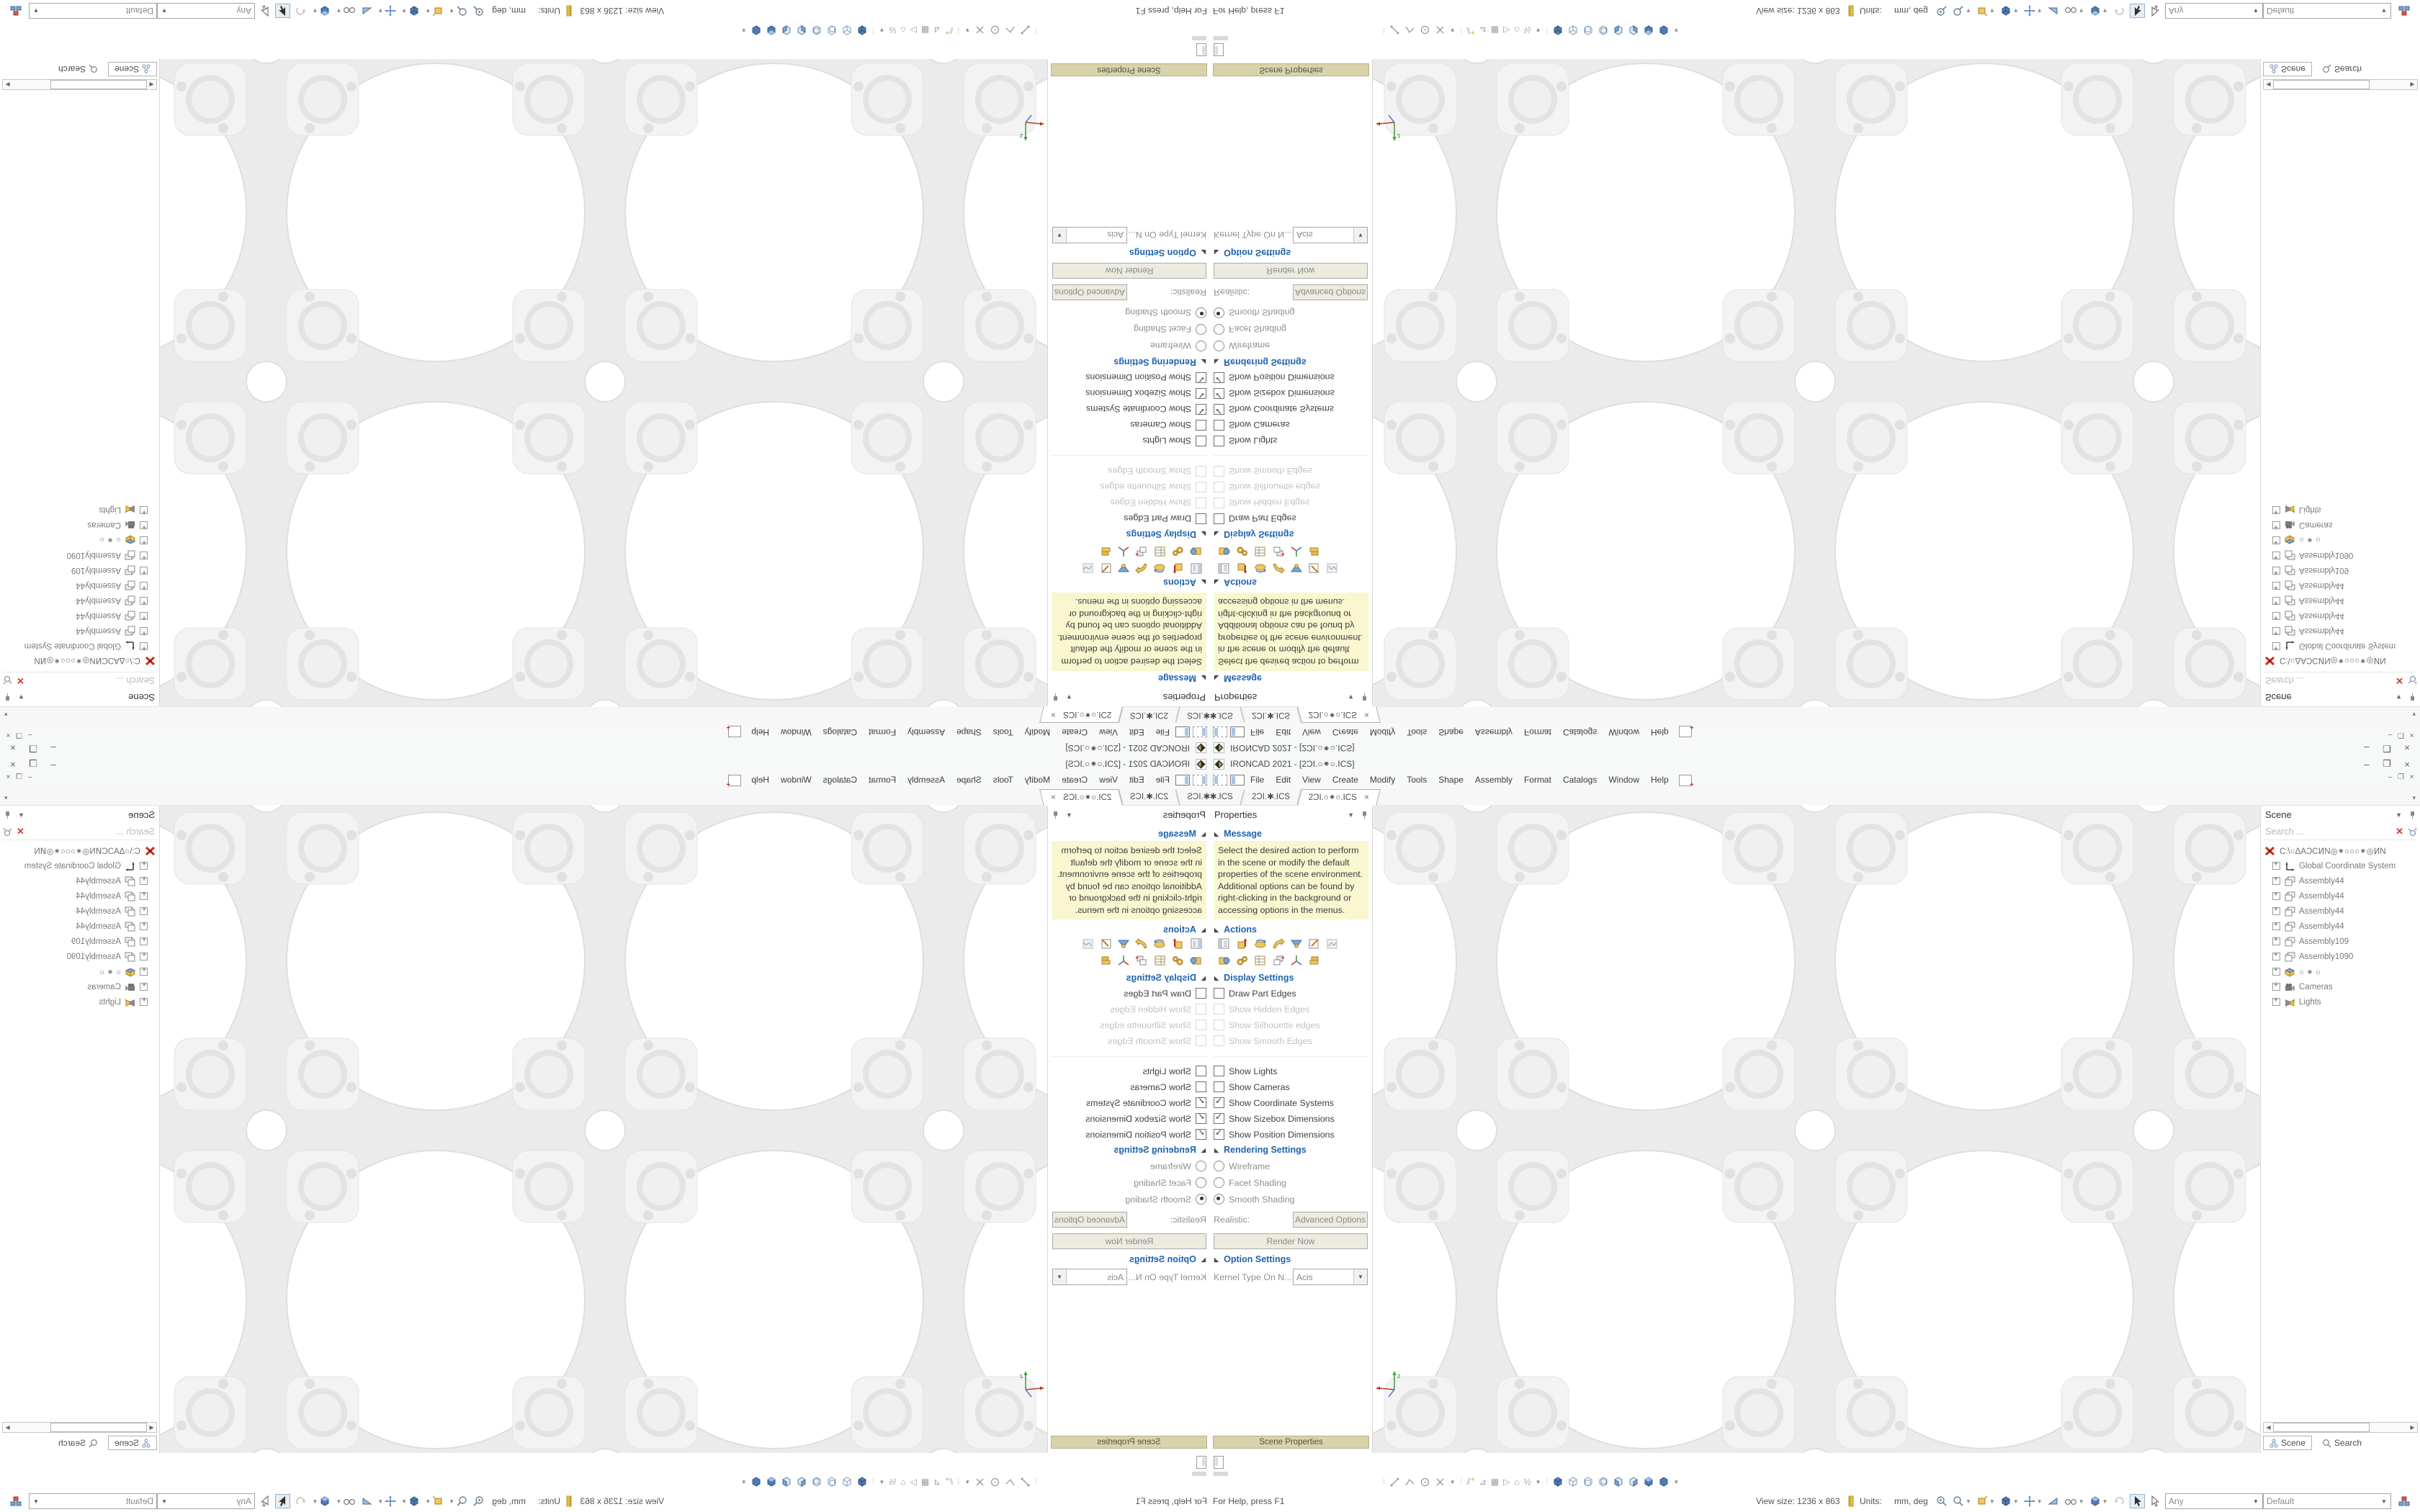  I want to click on polyline-tool-icon, so click(1010, 1482).